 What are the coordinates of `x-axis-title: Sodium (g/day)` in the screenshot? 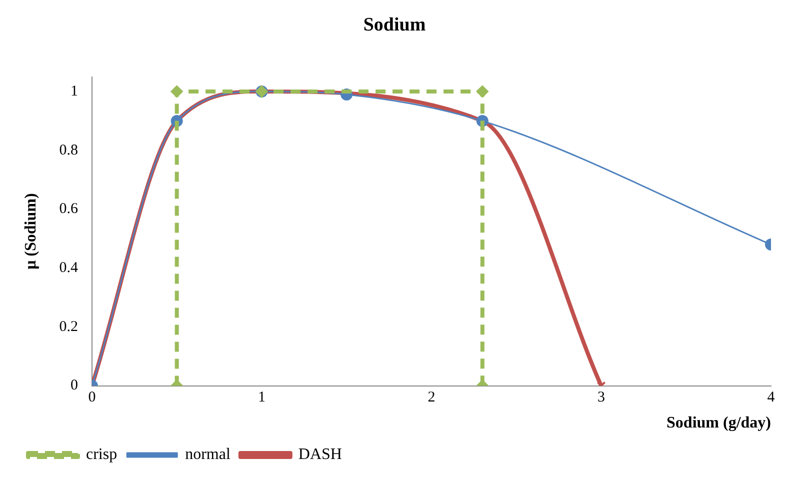 It's located at (718, 423).